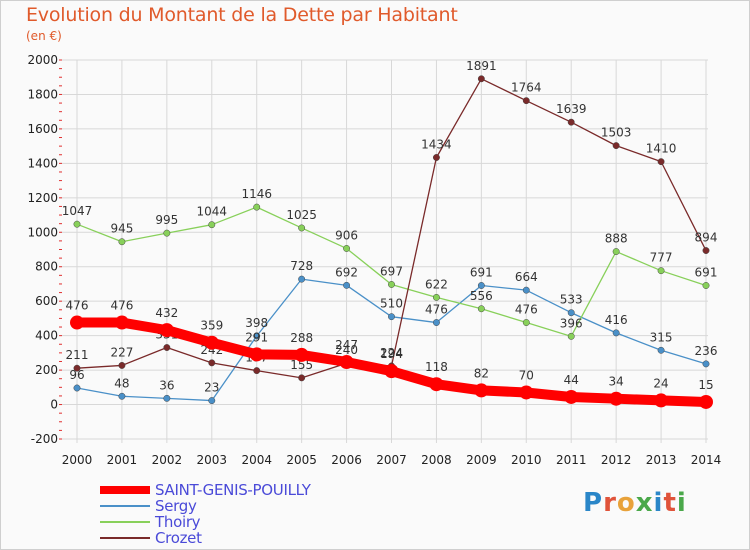  Describe the element at coordinates (256, 460) in the screenshot. I see `x-tick-label: 2004` at that location.